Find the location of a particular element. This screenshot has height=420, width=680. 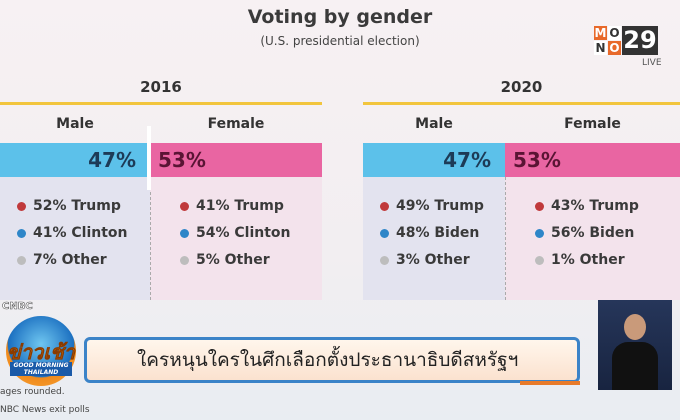

breakdown-item: 5% Other is located at coordinates (225, 260).